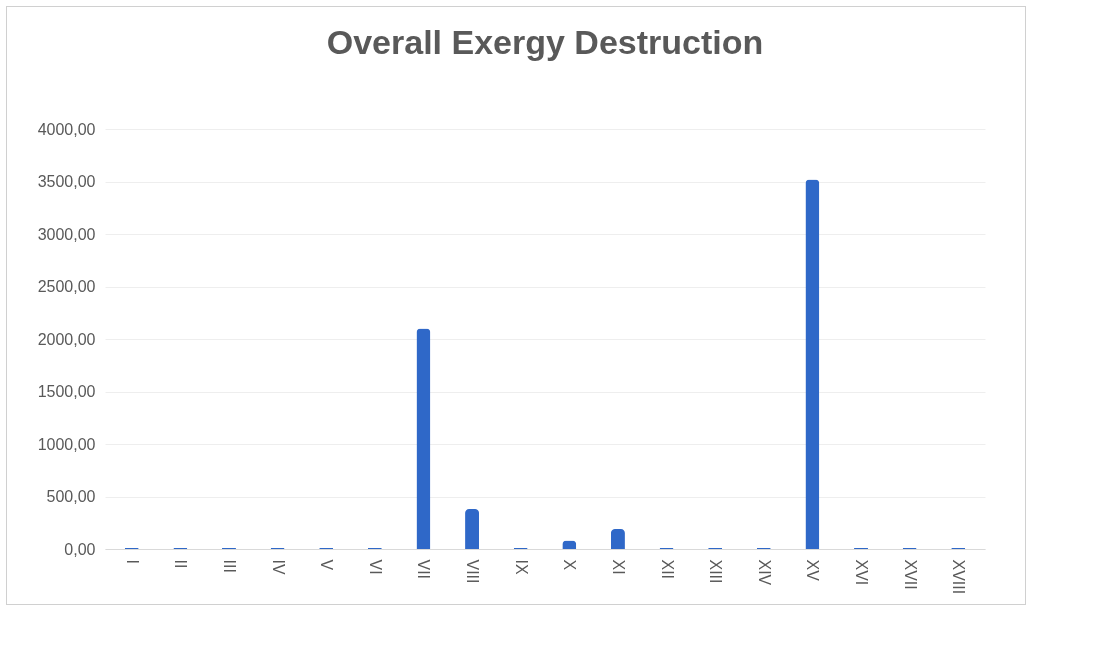 The width and height of the screenshot is (1118, 668). What do you see at coordinates (80, 549) in the screenshot?
I see `y-tick-label: 0,00` at bounding box center [80, 549].